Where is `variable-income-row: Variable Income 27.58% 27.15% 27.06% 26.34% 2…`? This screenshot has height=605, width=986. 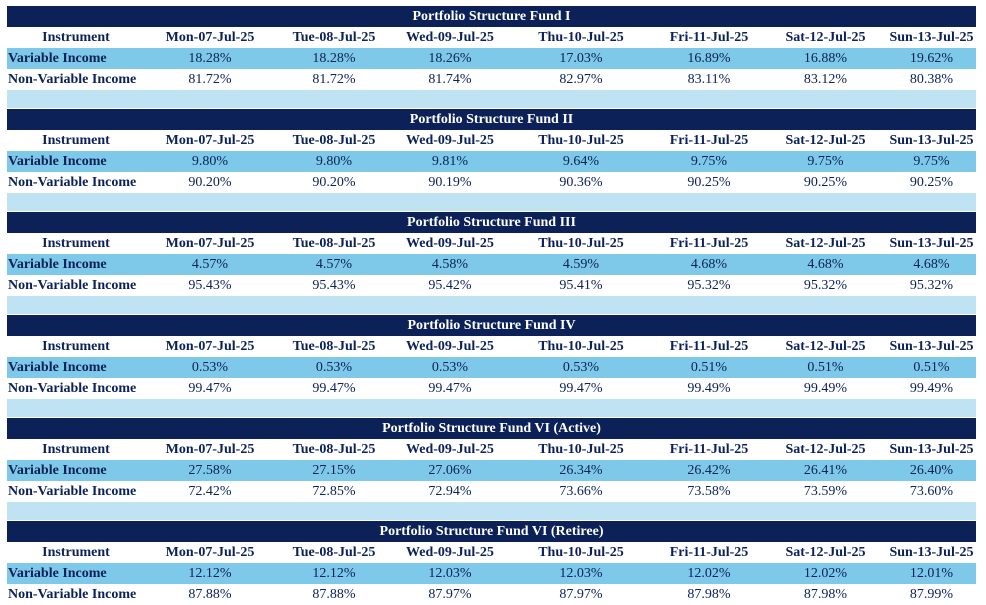 variable-income-row: Variable Income 27.58% 27.15% 27.06% 26.34% 2… is located at coordinates (491, 470).